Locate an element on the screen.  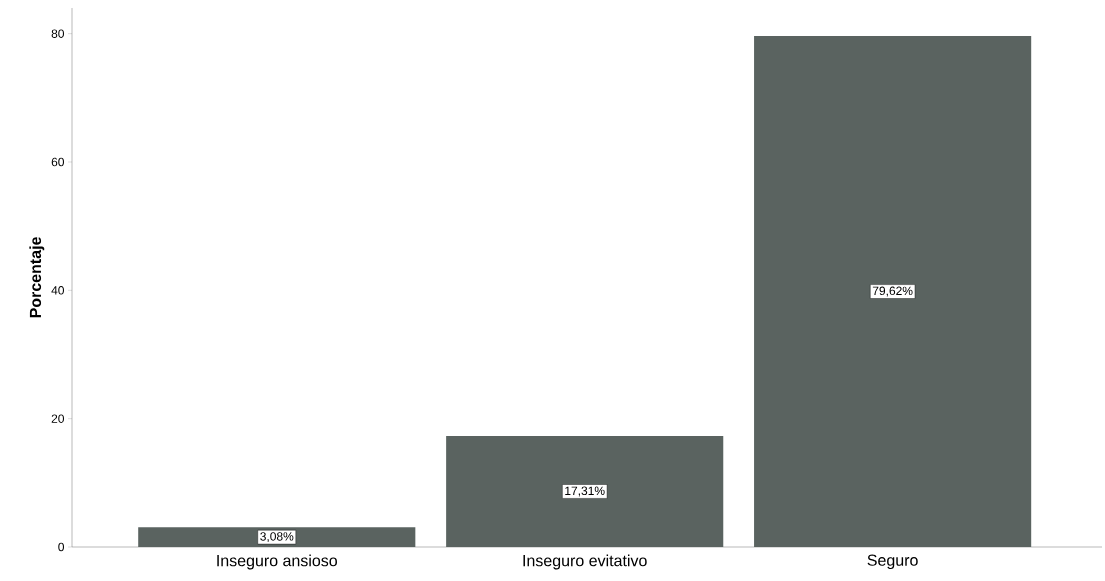
x-tick-label: Seguro is located at coordinates (892, 562).